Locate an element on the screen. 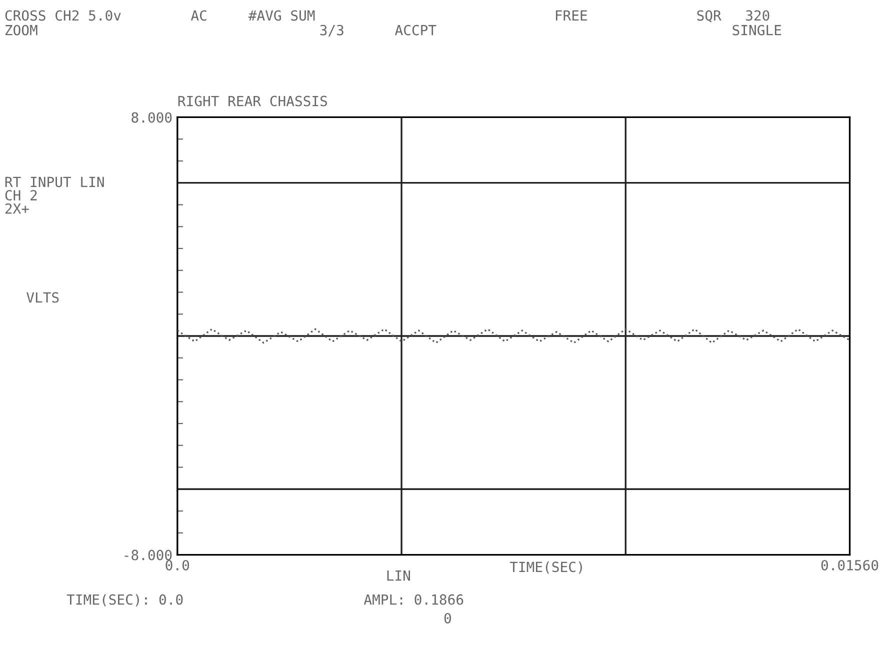  text: AMPL: 0.1866 is located at coordinates (414, 599).